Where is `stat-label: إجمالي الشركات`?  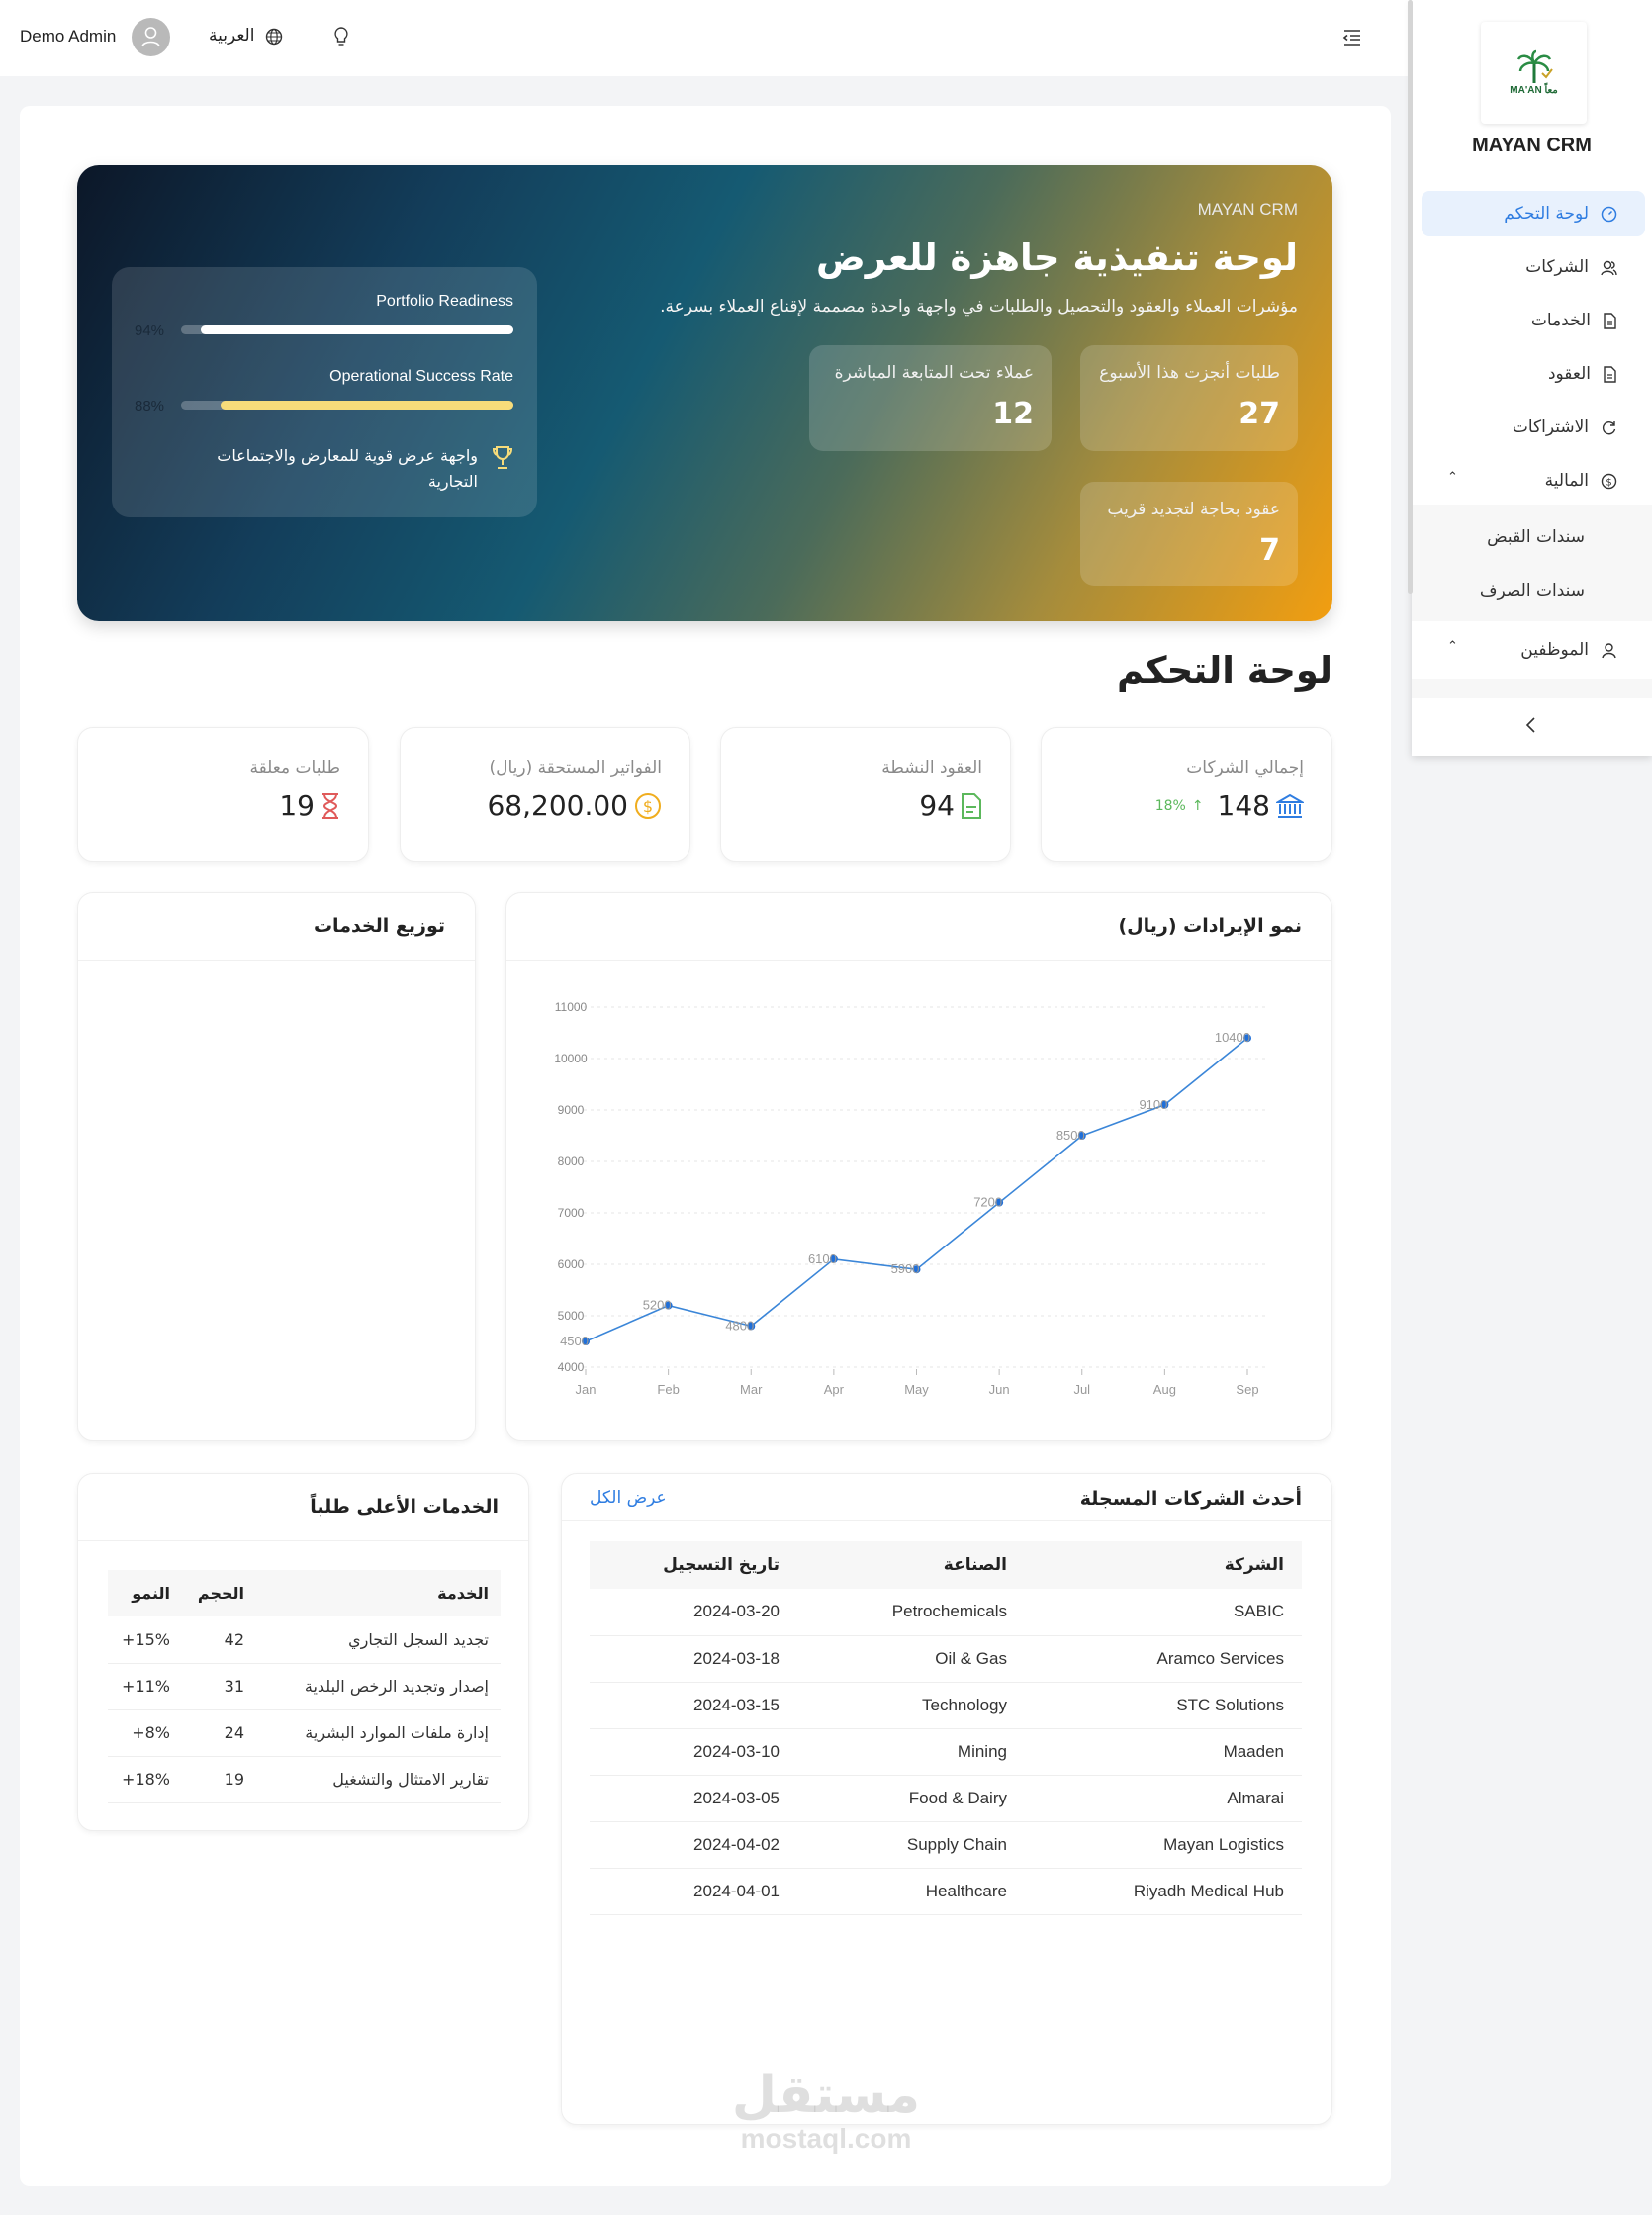 stat-label: إجمالي الشركات is located at coordinates (1245, 768).